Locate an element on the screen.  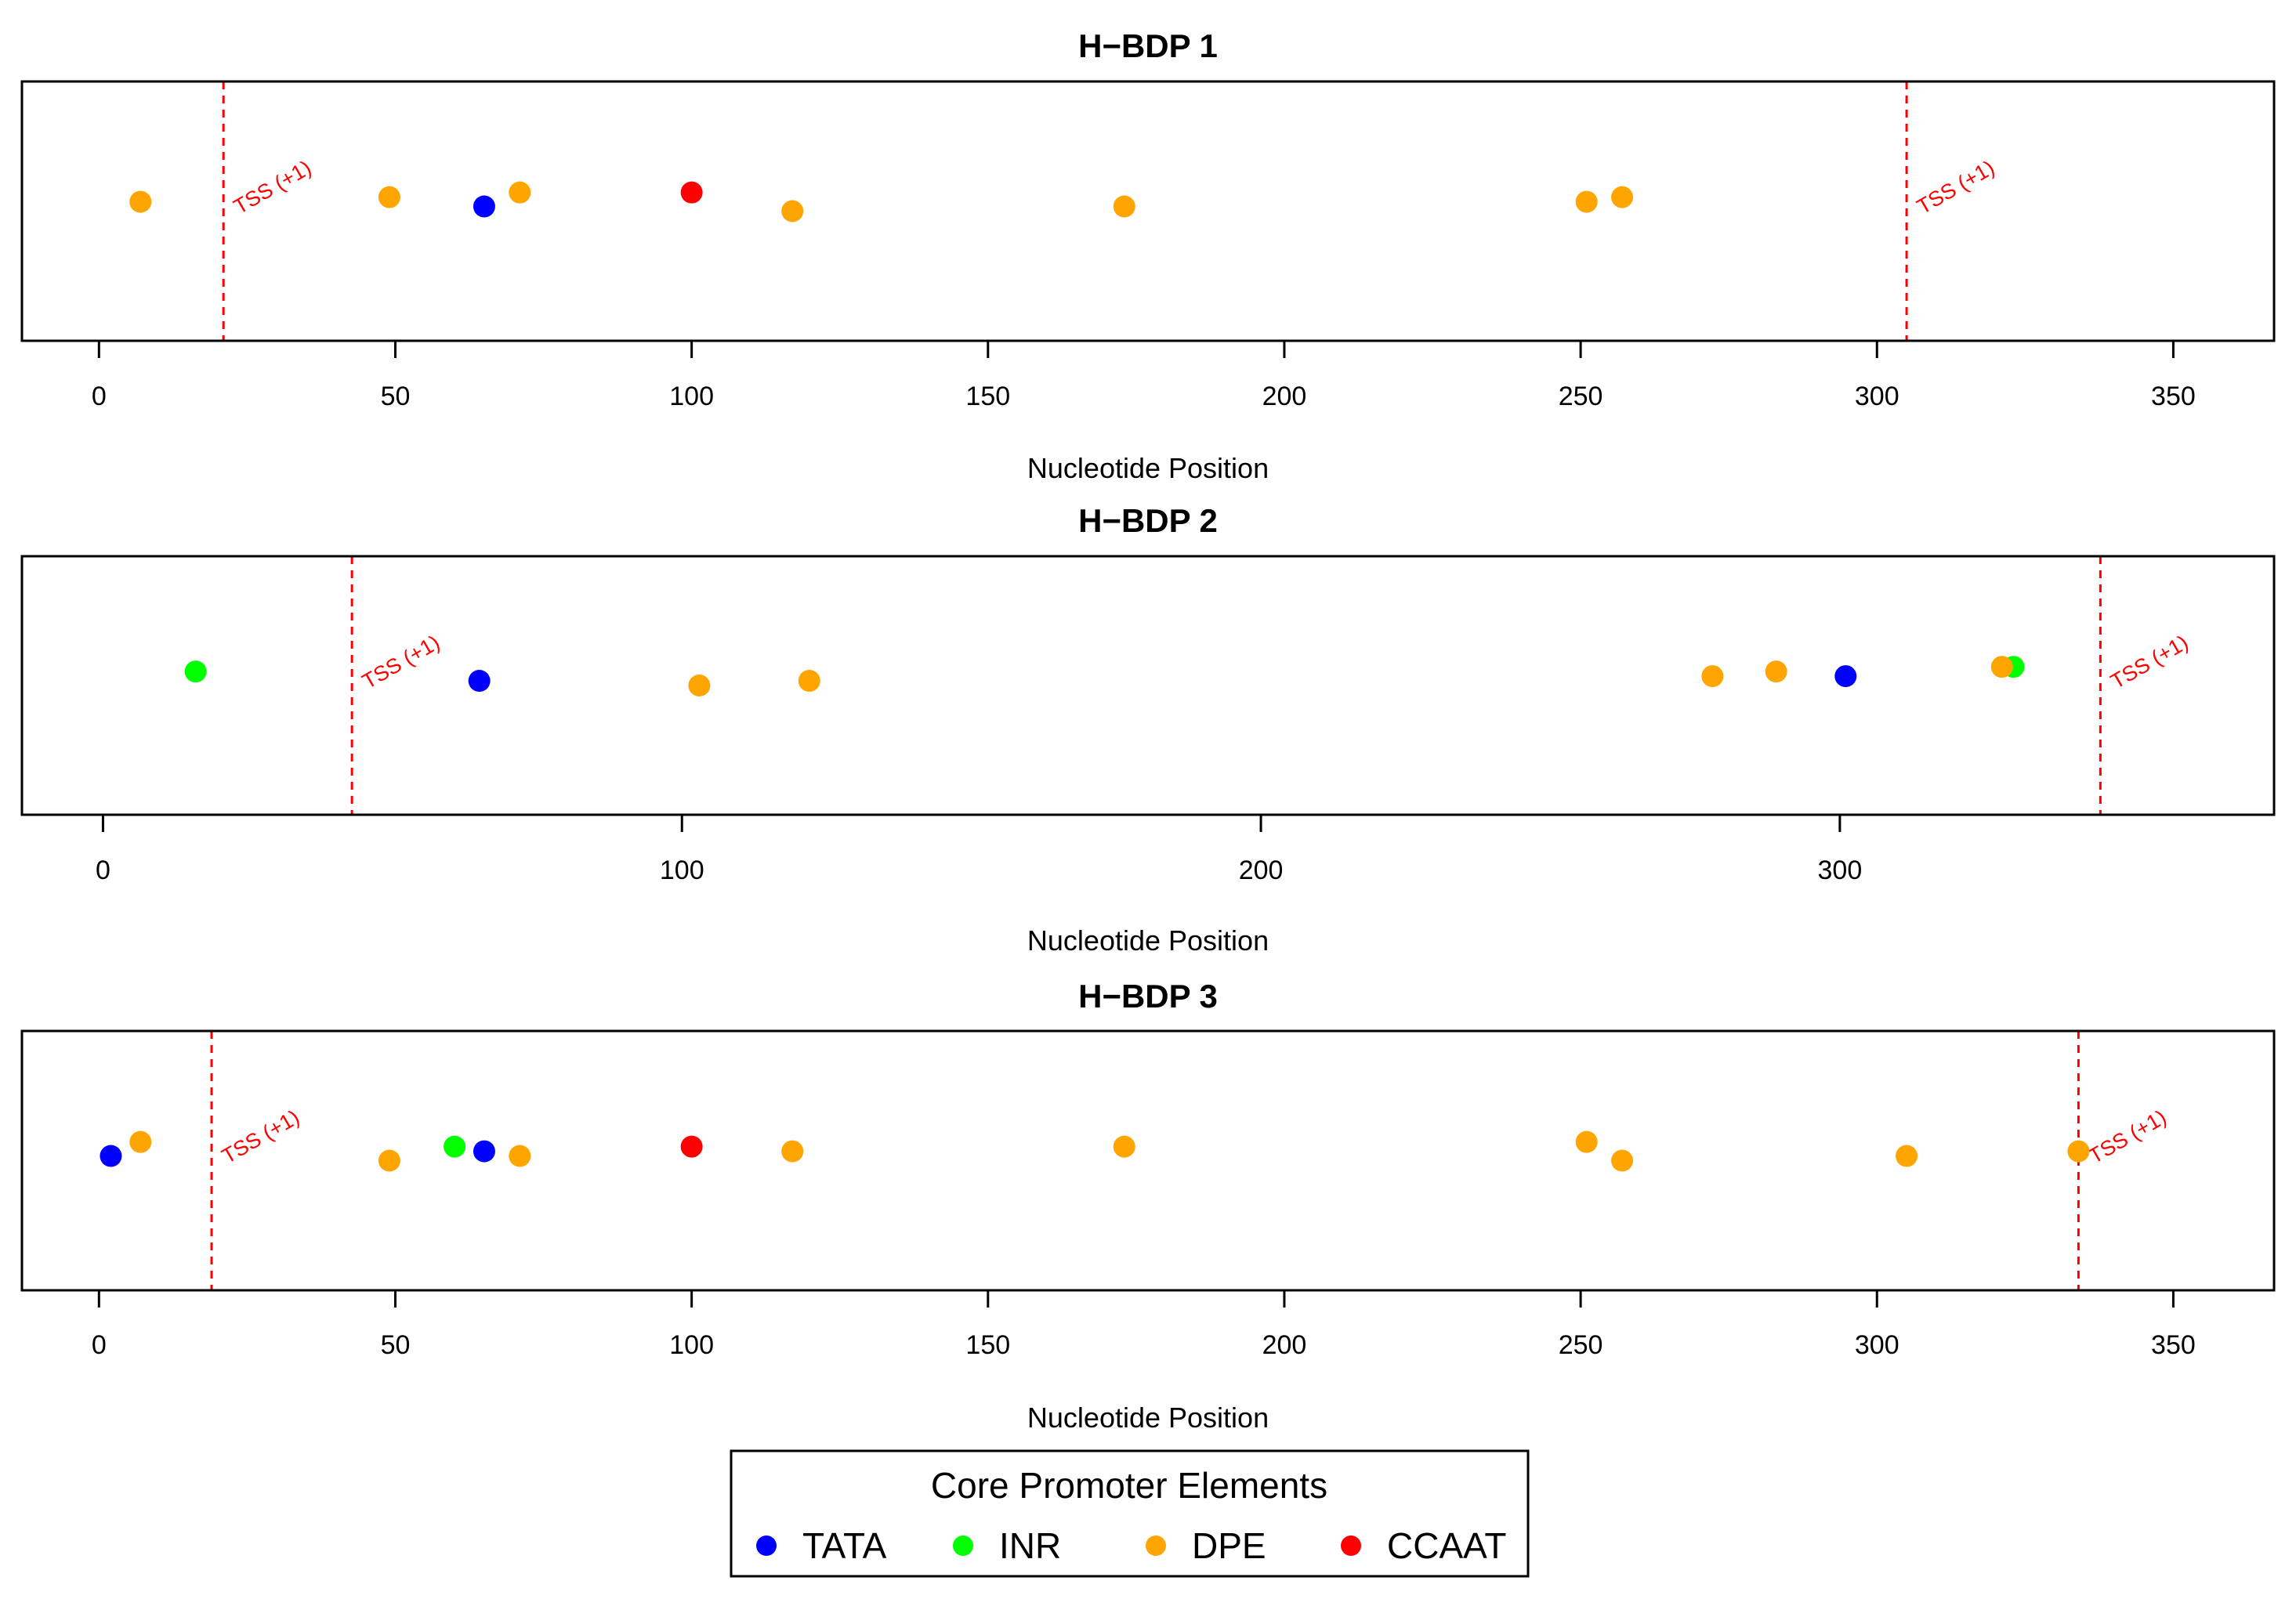
legend-box is located at coordinates (1130, 1513).